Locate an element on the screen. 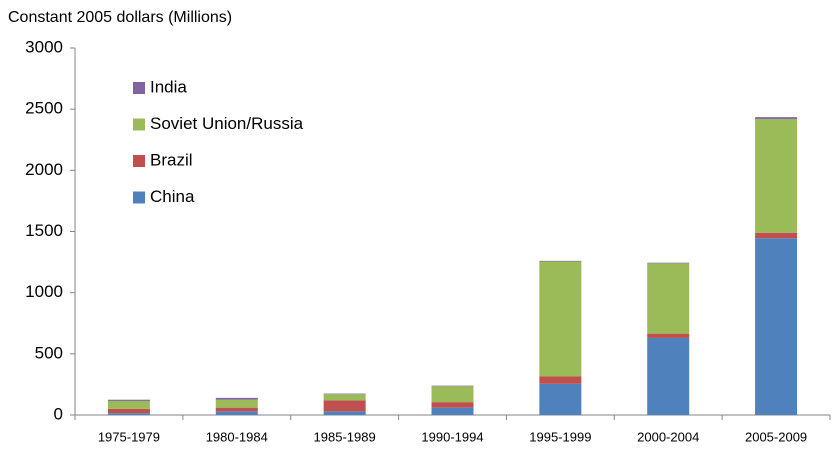 This screenshot has width=840, height=455. legend-label: Soviet Union/Russia is located at coordinates (227, 123).